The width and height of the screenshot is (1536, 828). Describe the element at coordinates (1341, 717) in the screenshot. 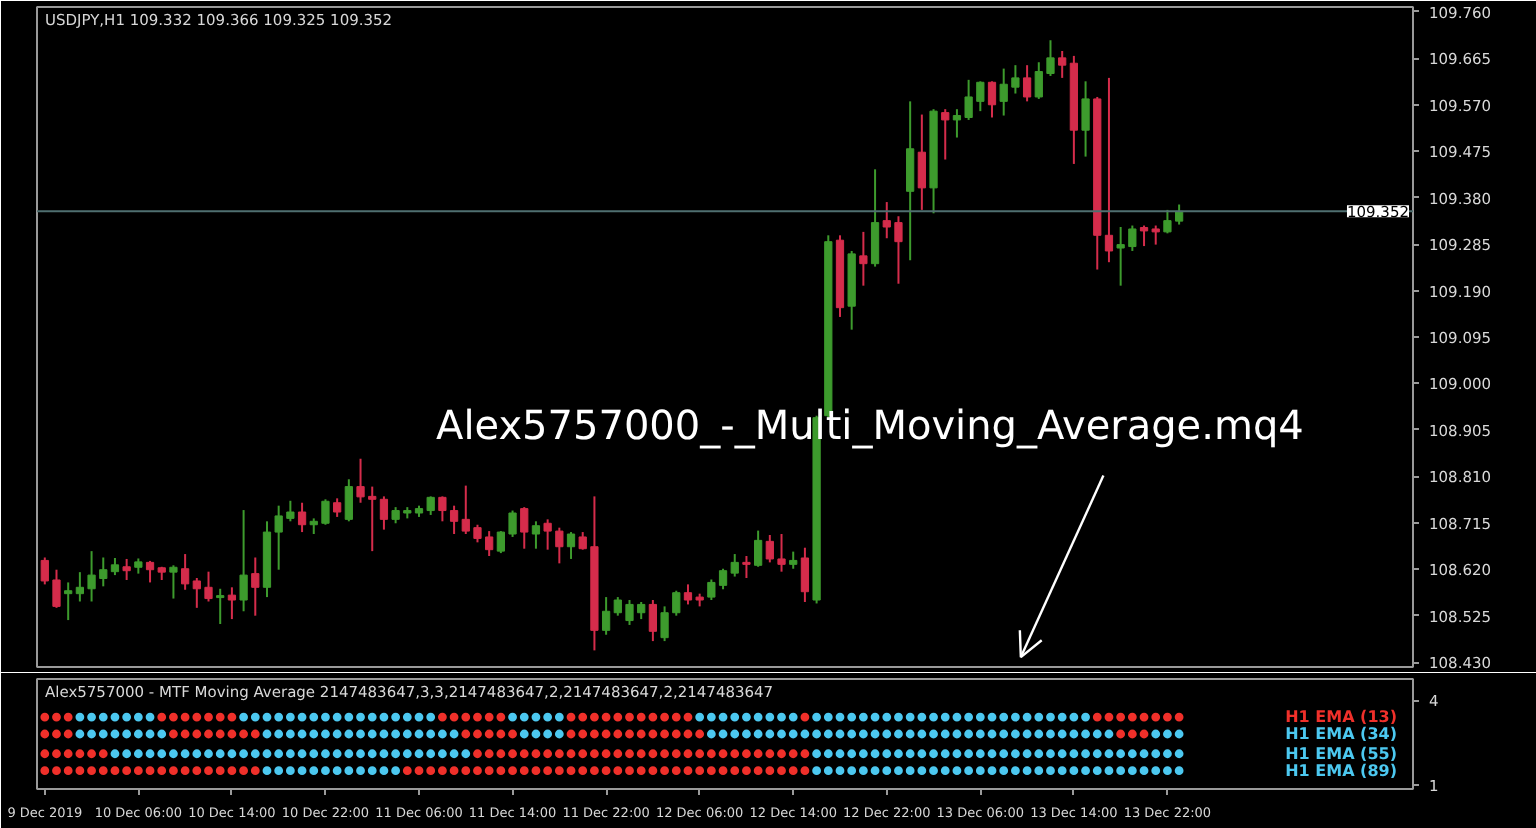

I see `text: H1 EMA (13)` at that location.